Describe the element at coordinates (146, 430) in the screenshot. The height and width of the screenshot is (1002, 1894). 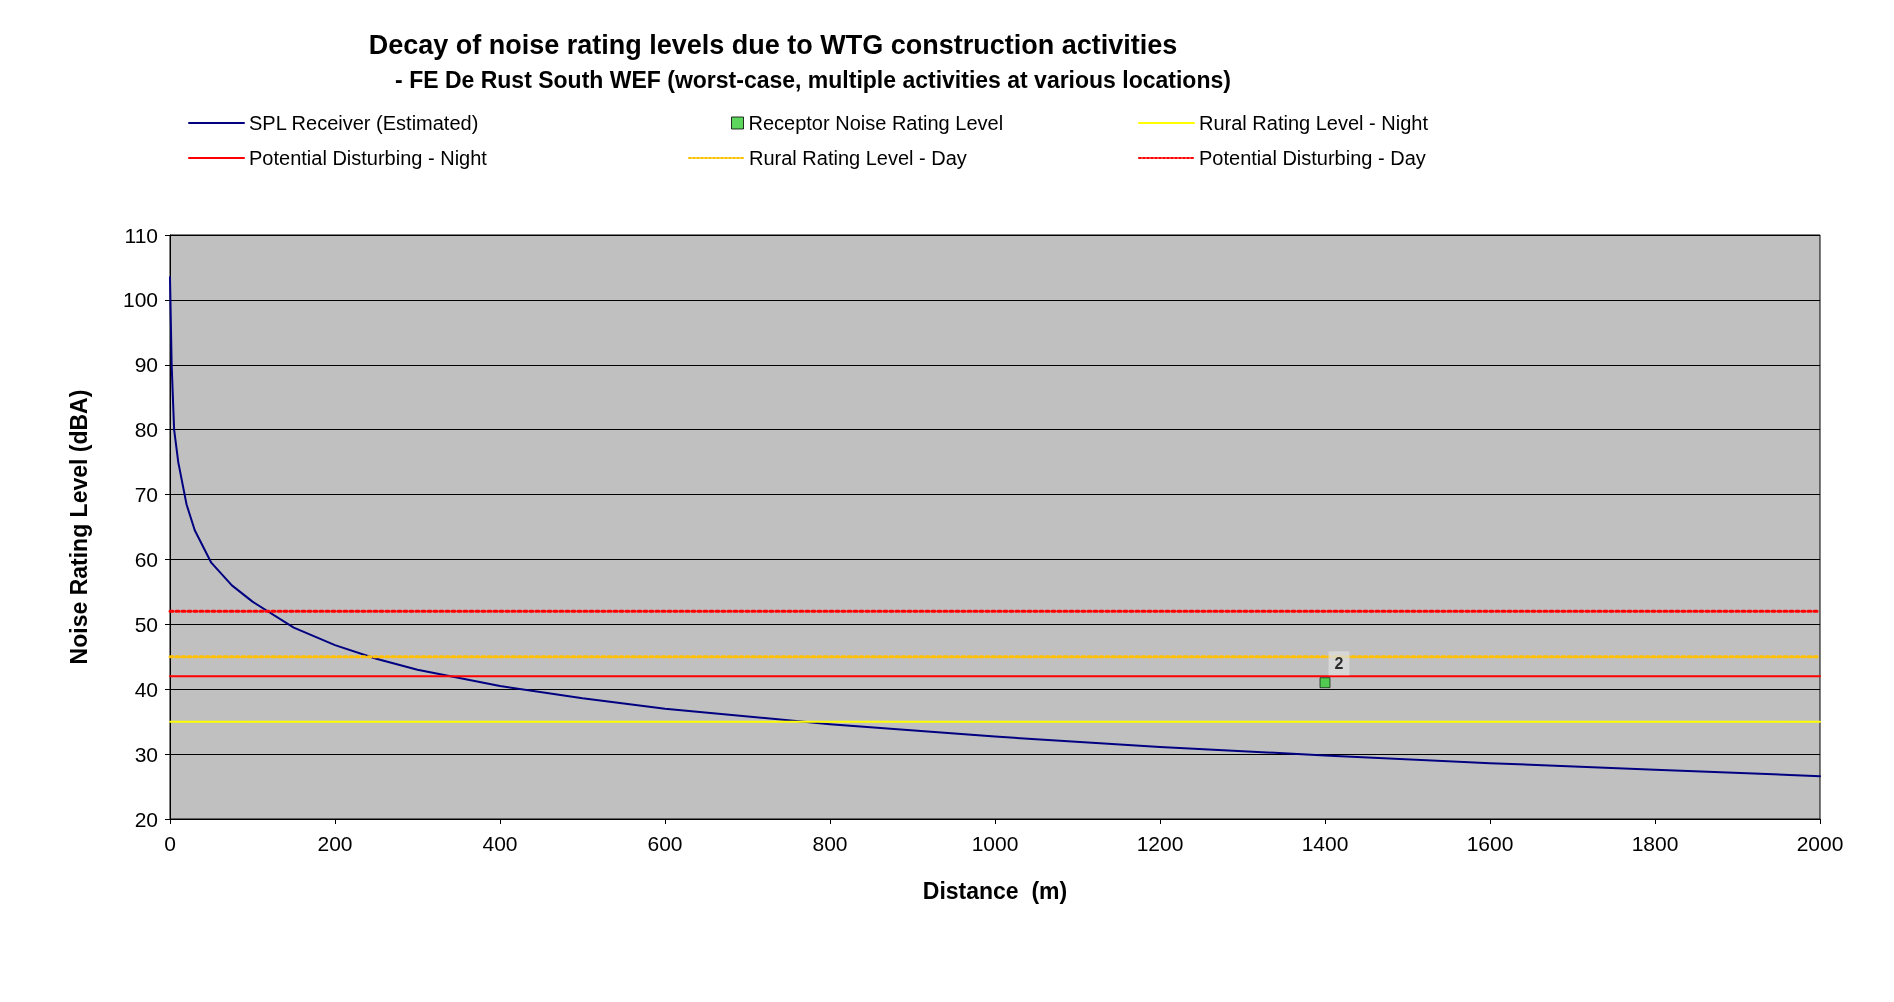
I see `y-tick-label: 80` at that location.